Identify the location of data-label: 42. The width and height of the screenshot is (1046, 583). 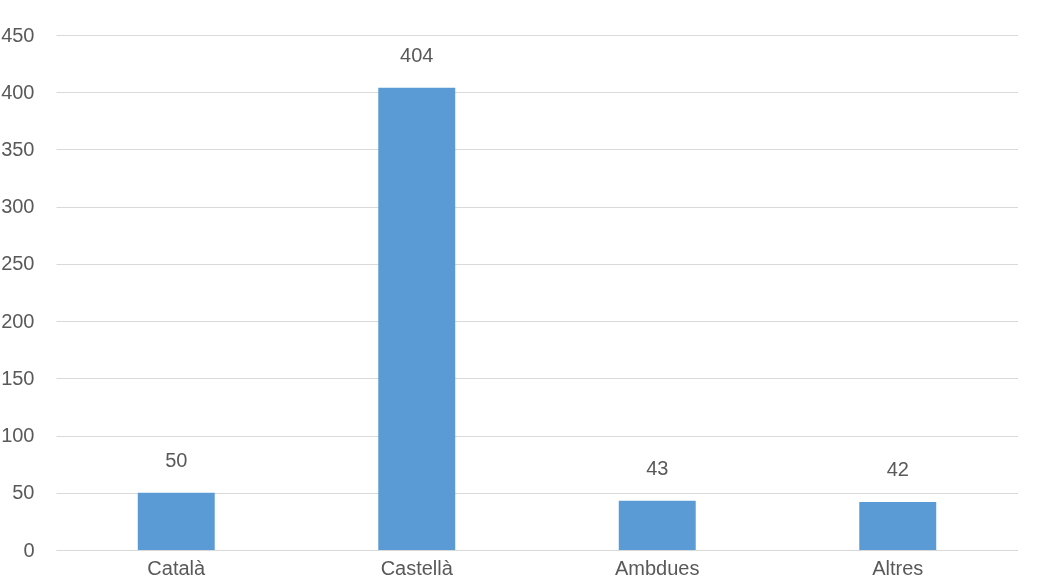
(897, 468).